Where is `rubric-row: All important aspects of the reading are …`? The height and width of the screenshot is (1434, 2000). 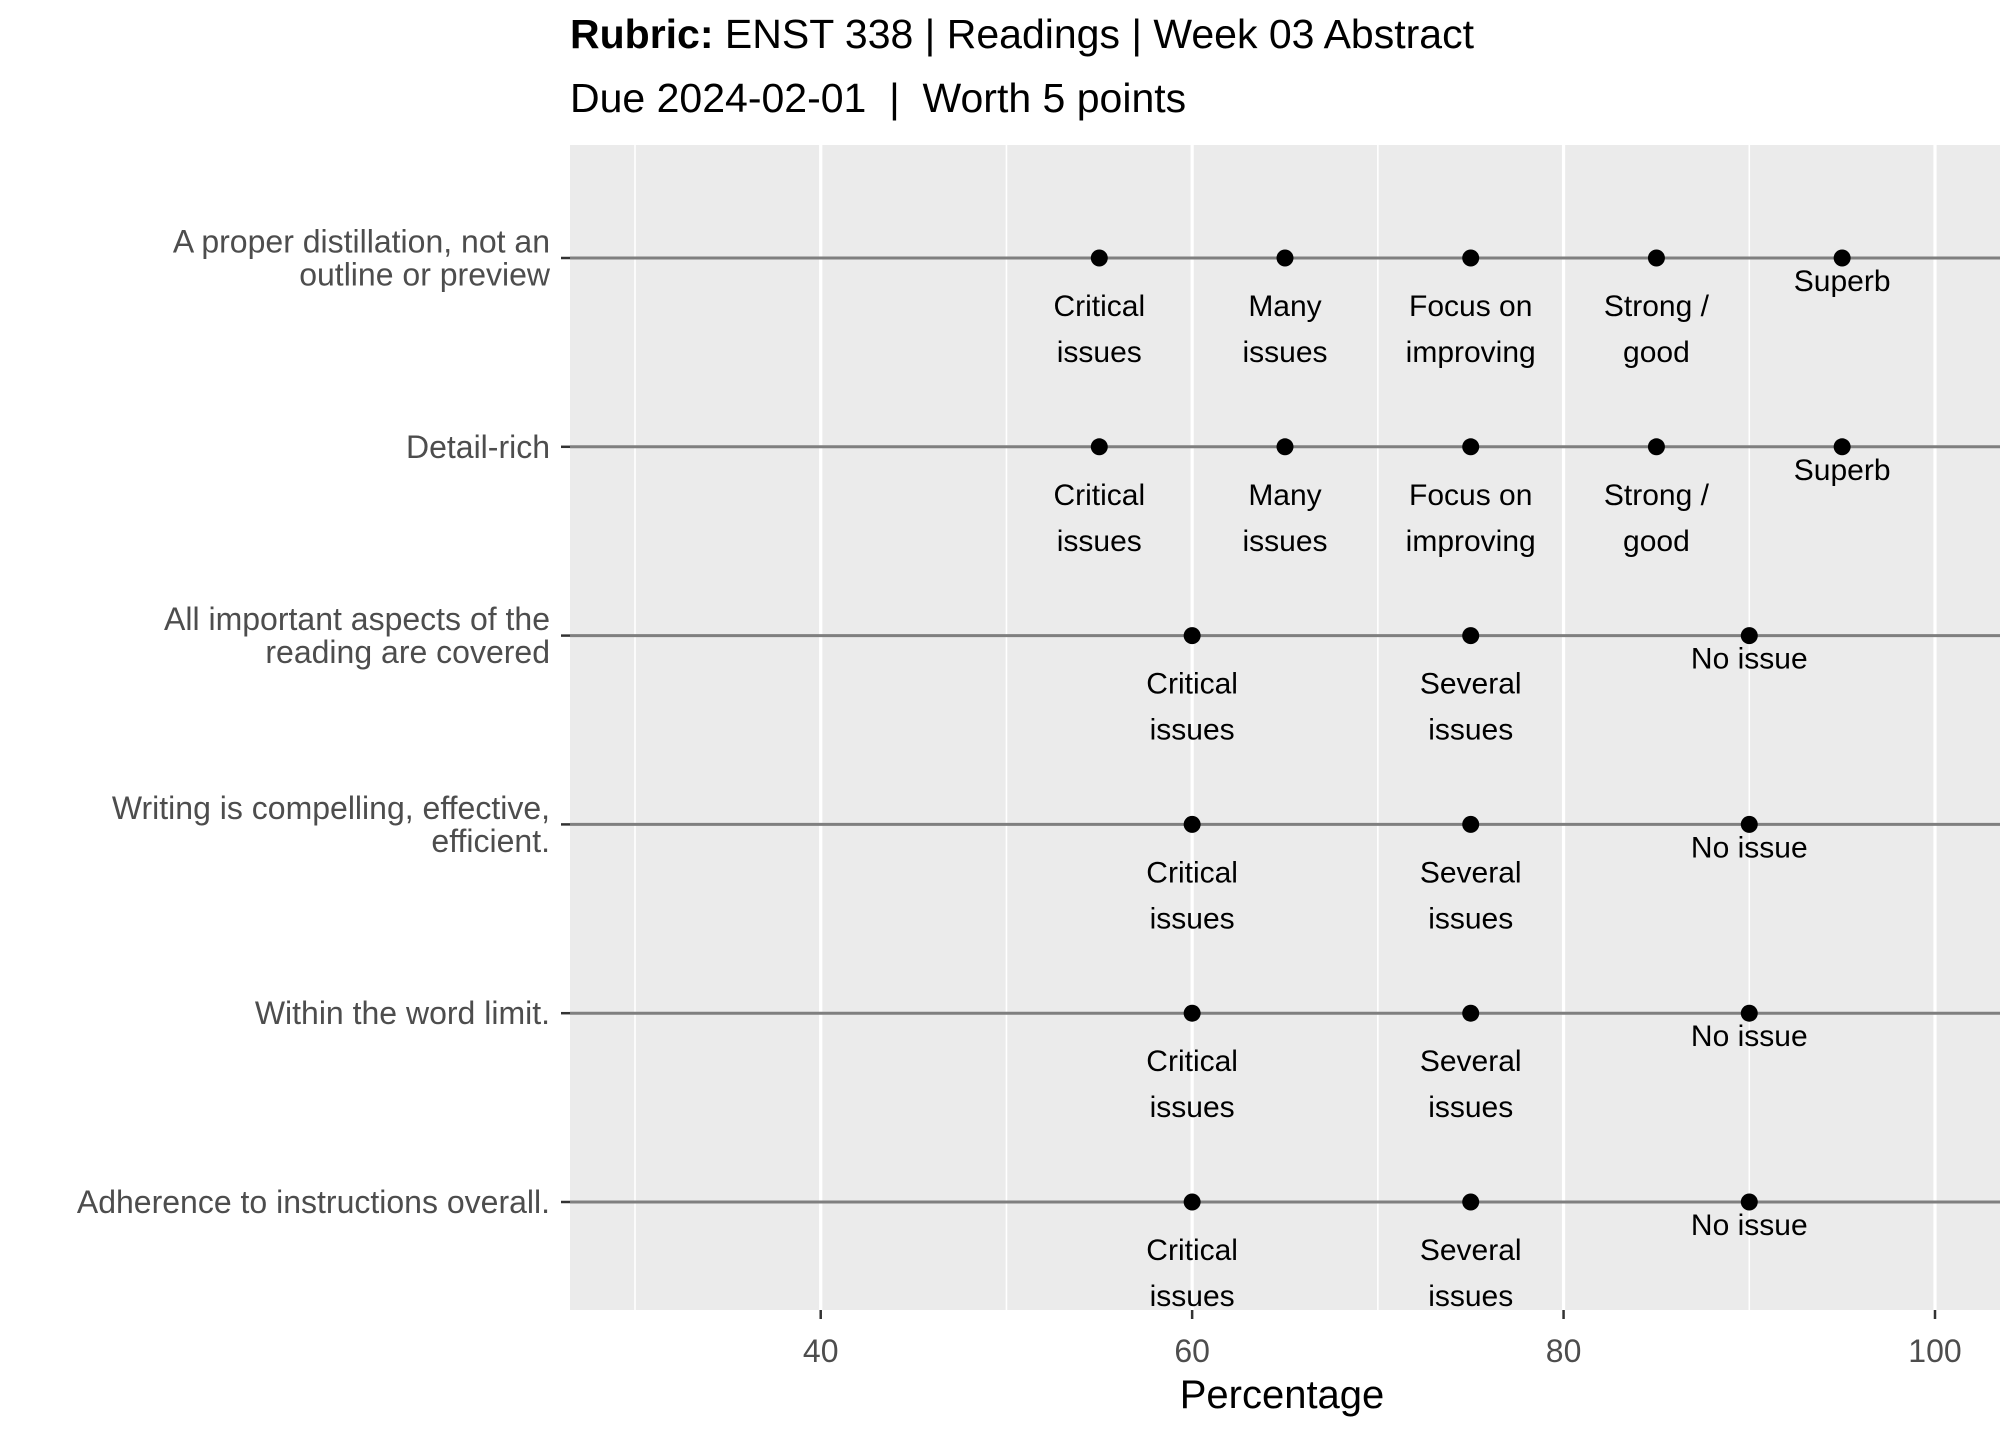
rubric-row: All important aspects of the reading are … is located at coordinates (1082, 674).